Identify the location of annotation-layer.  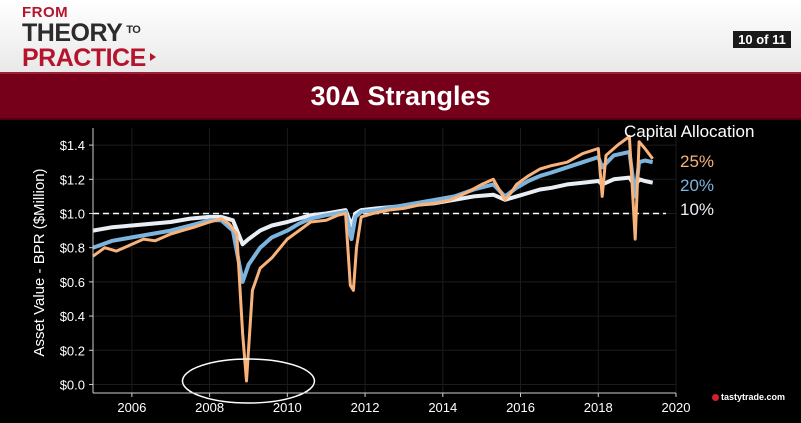
(248, 381).